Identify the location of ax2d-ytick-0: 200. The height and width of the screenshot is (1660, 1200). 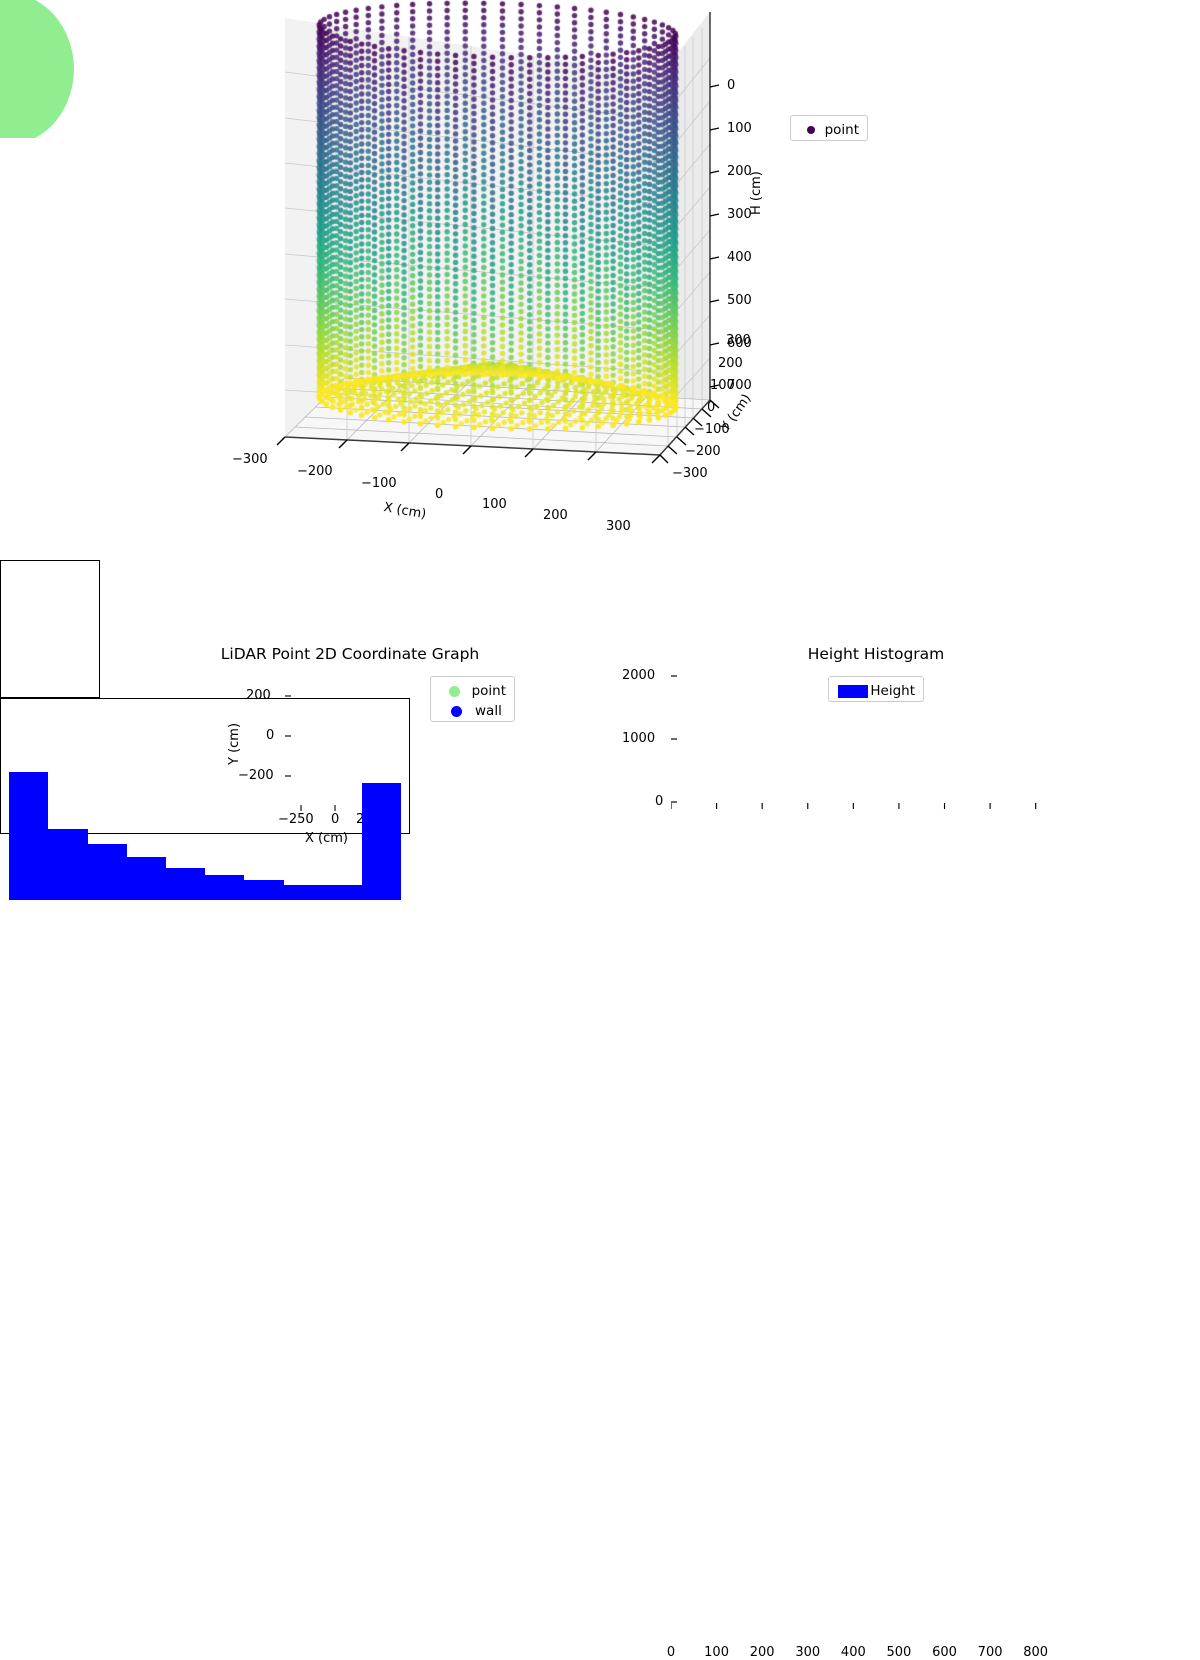
(258, 695).